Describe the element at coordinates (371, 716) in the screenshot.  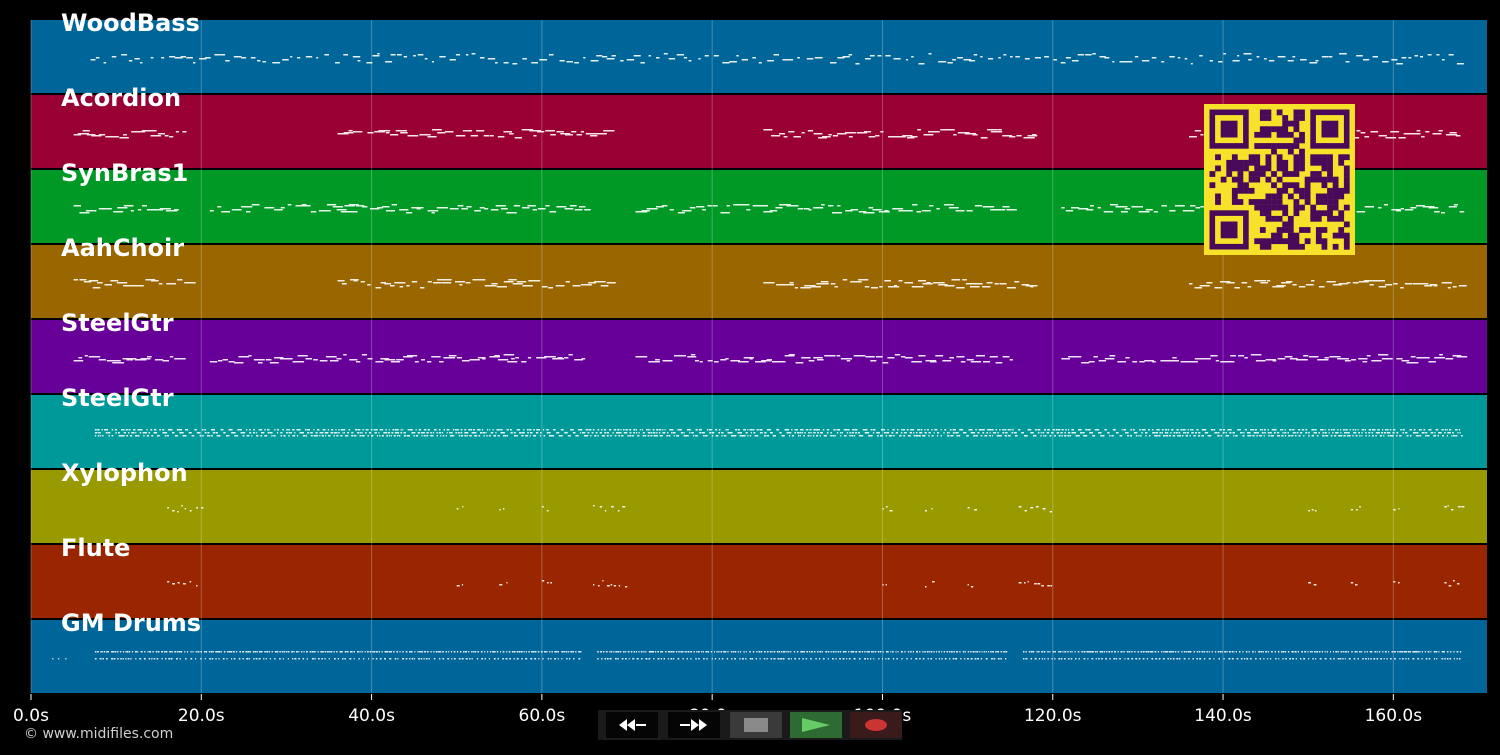
I see `time-tick-label: 40.0s` at that location.